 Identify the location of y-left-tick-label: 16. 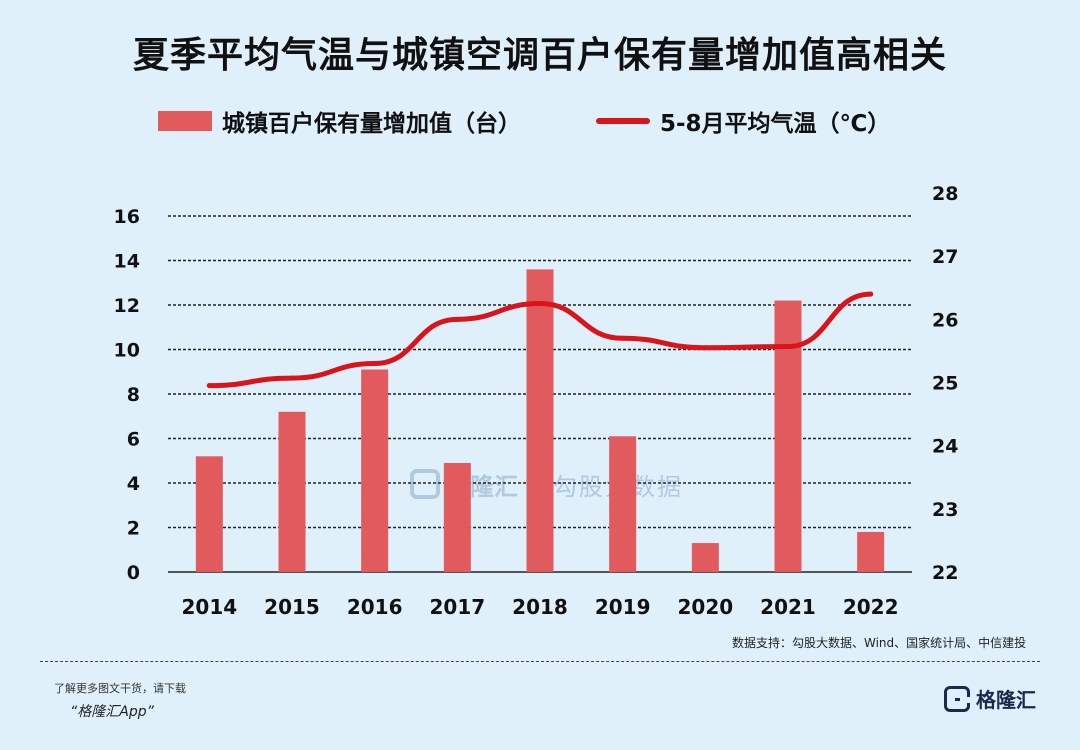
(127, 217).